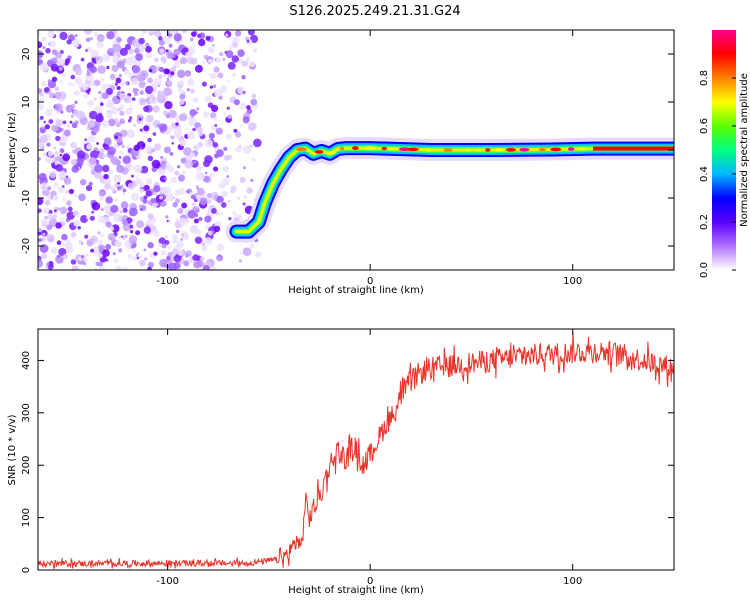  What do you see at coordinates (370, 281) in the screenshot?
I see `spectrogram-xtick-label: 0` at bounding box center [370, 281].